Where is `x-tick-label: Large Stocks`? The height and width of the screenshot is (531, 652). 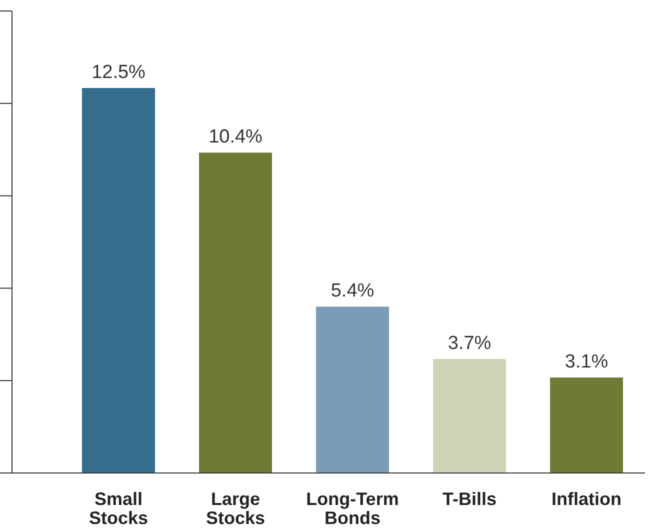
x-tick-label: Large Stocks is located at coordinates (236, 508).